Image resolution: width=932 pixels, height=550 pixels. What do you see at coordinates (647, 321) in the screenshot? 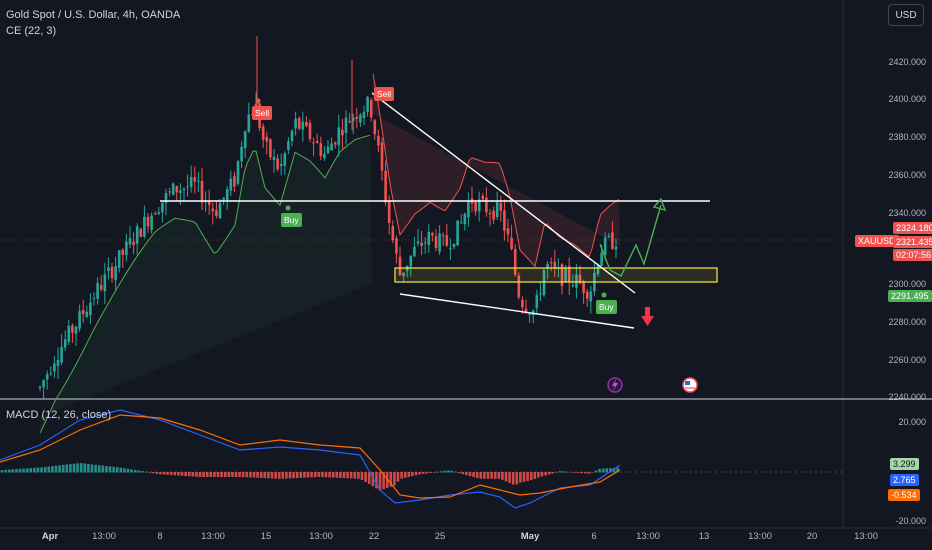
I see `down-arrow-head` at bounding box center [647, 321].